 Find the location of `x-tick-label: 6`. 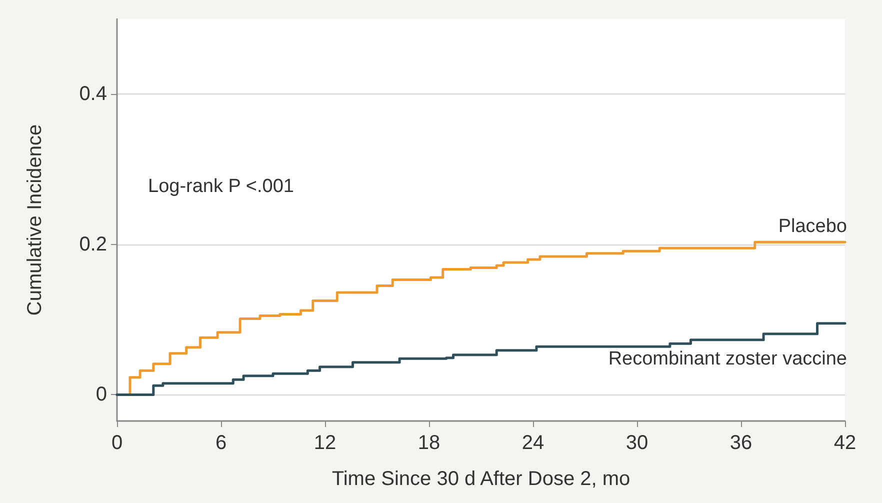

x-tick-label: 6 is located at coordinates (221, 443).